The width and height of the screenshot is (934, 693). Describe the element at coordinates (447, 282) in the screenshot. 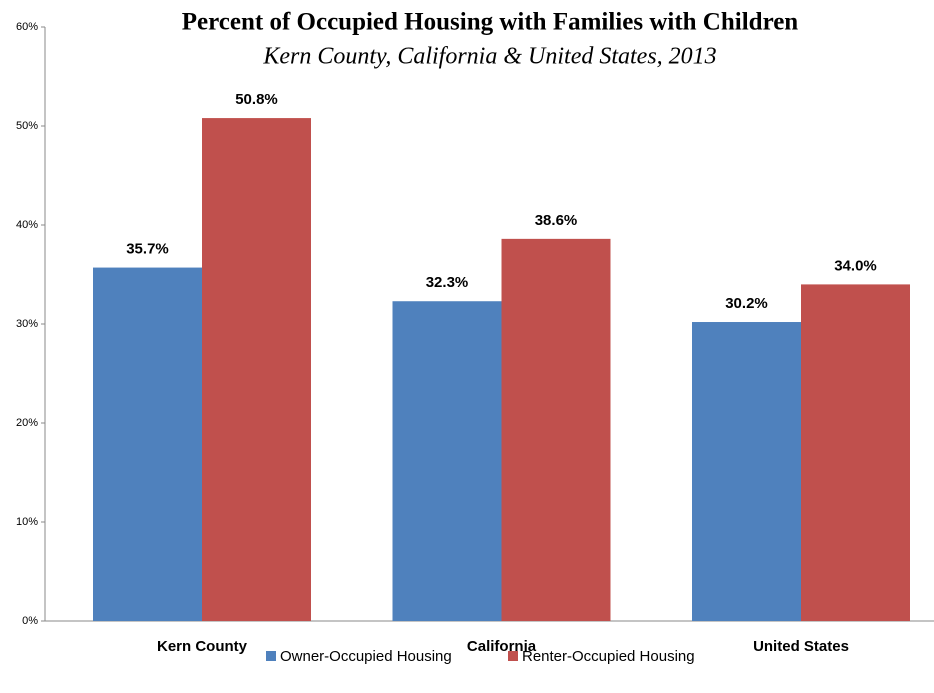

I see `data-label: 32.3%` at that location.